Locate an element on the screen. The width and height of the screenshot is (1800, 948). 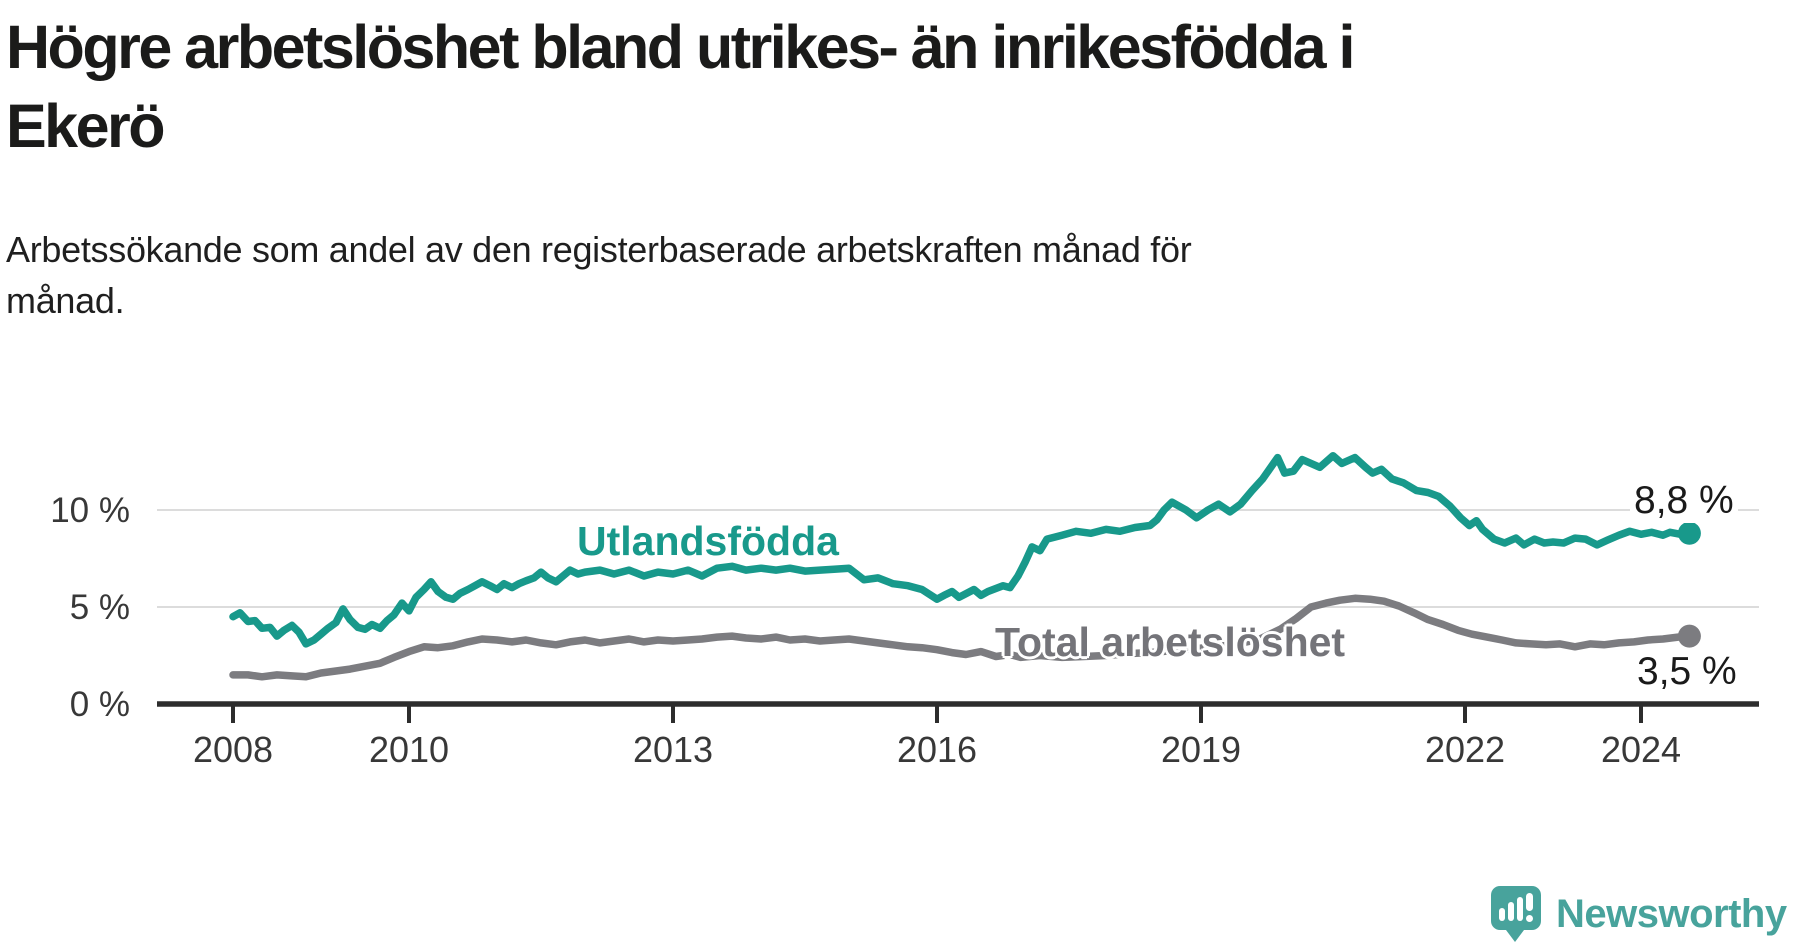
x-tick-label: 2010 is located at coordinates (409, 749).